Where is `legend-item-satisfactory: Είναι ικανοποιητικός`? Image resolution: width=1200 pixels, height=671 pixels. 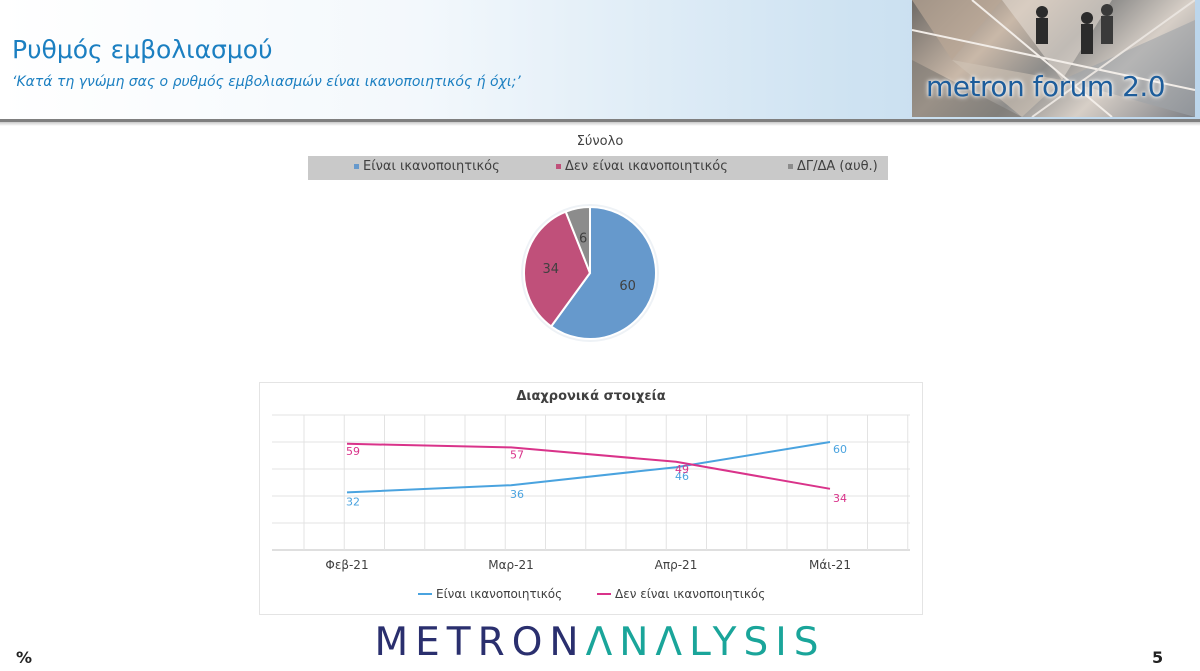 legend-item-satisfactory: Είναι ικανοποιητικός is located at coordinates (427, 166).